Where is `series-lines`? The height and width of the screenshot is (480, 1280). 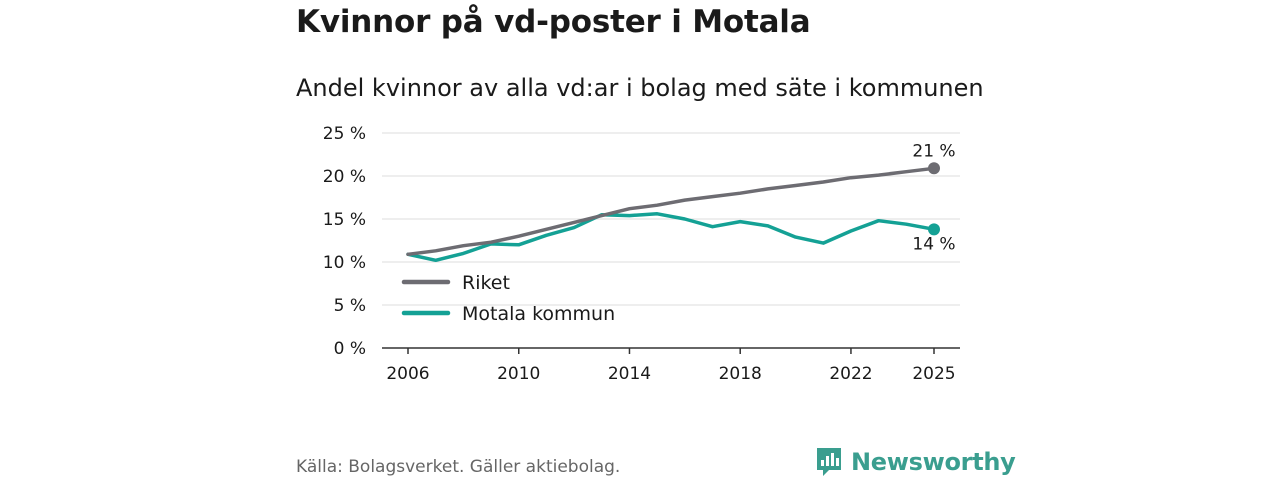 series-lines is located at coordinates (673, 212).